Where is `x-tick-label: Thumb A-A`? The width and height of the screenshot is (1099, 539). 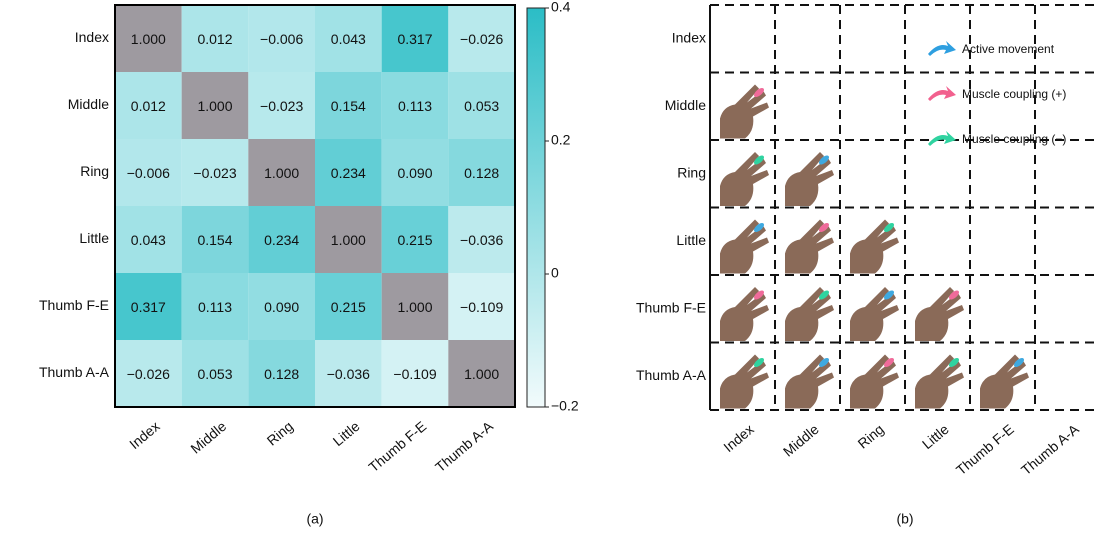 x-tick-label: Thumb A-A is located at coordinates (464, 446).